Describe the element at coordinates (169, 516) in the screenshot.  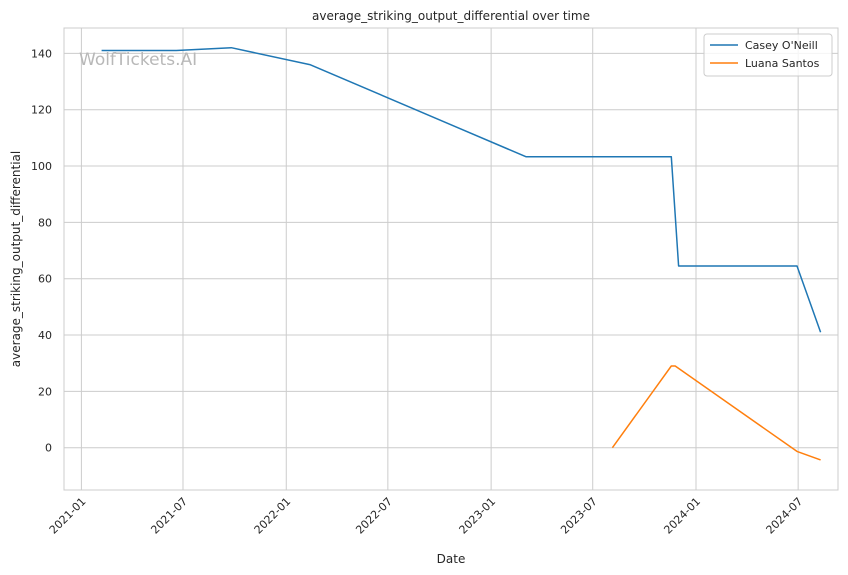
I see `x-tick-label: 2021-07` at that location.